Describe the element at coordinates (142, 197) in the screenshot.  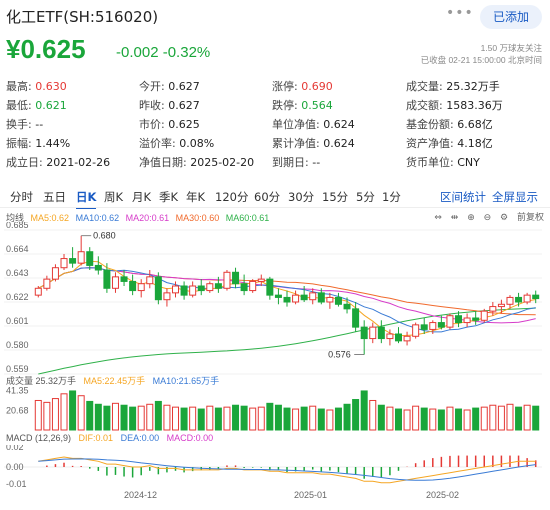
I see `tab-monthly-k: 月K` at that location.